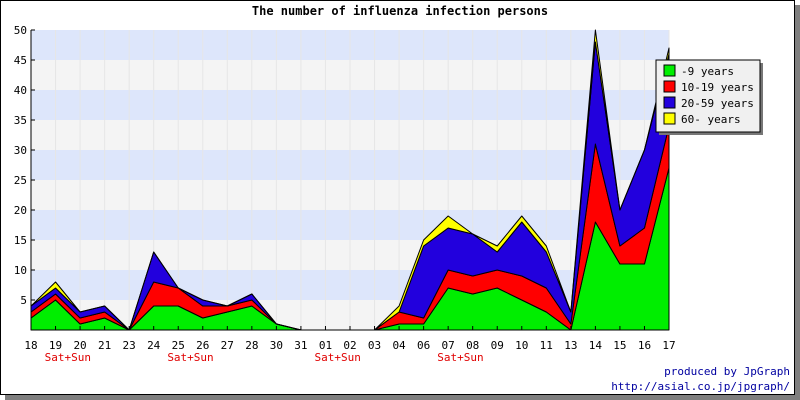 Image resolution: width=800 pixels, height=400 pixels. I want to click on y-tick-labels: 5 10 15 20 25 30 35 40 45 50, so click(20, 165).